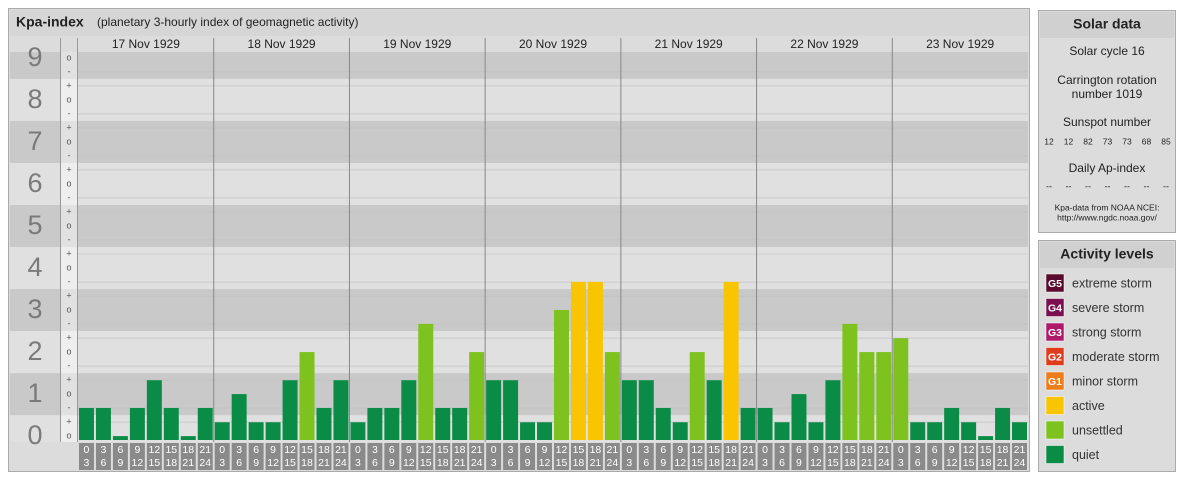 This screenshot has height=480, width=1184. Describe the element at coordinates (34, 225) in the screenshot. I see `y-tick-label: 5` at that location.